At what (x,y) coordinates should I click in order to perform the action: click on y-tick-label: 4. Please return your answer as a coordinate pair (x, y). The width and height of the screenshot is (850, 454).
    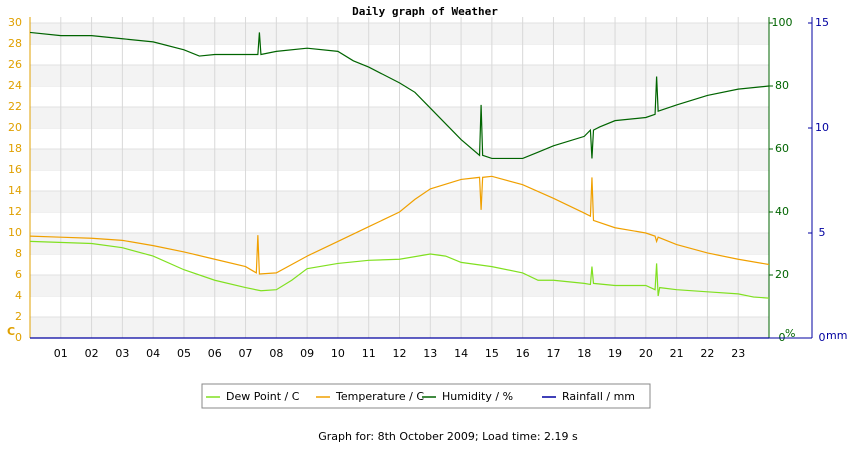
    Looking at the image, I should click on (18, 295).